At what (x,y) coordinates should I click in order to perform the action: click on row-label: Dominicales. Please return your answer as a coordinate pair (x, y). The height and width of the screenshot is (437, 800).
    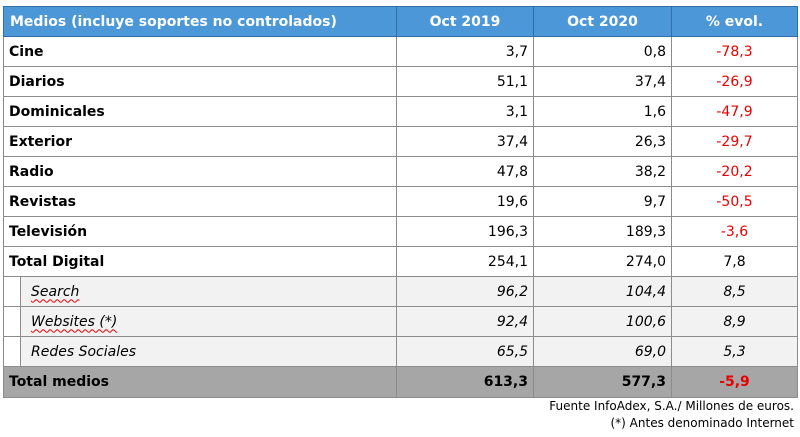
    Looking at the image, I should click on (200, 111).